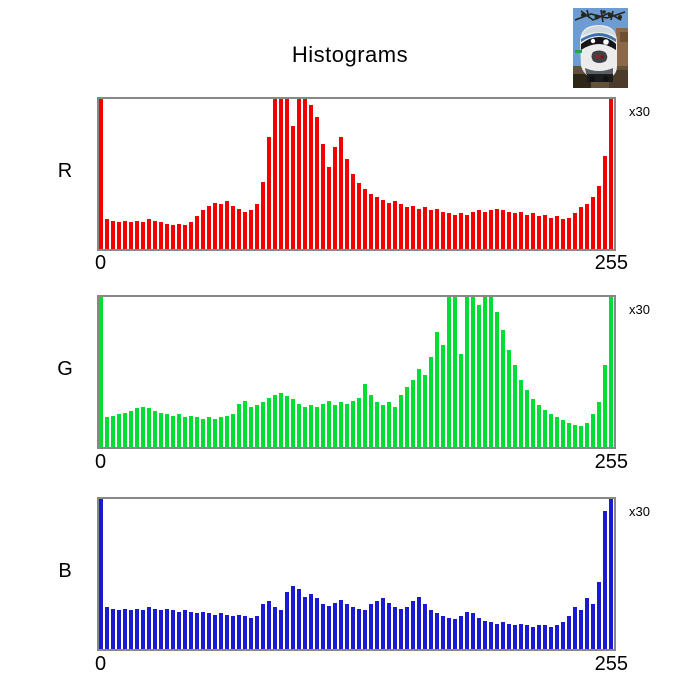  Describe the element at coordinates (639, 111) in the screenshot. I see `scale-label-red: x30` at that location.